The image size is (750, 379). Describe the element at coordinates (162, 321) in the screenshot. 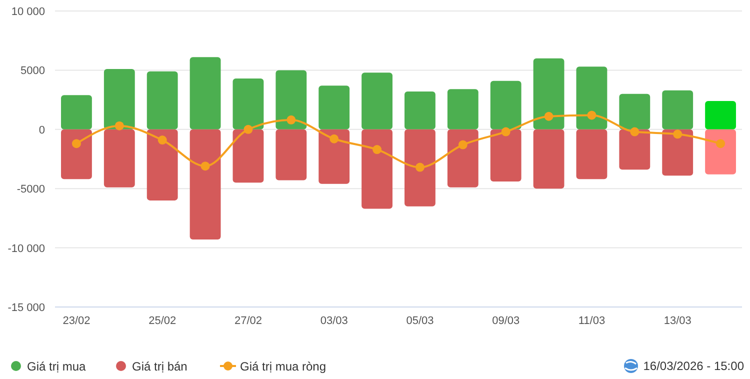

I see `x-tick-label: 25/02` at that location.